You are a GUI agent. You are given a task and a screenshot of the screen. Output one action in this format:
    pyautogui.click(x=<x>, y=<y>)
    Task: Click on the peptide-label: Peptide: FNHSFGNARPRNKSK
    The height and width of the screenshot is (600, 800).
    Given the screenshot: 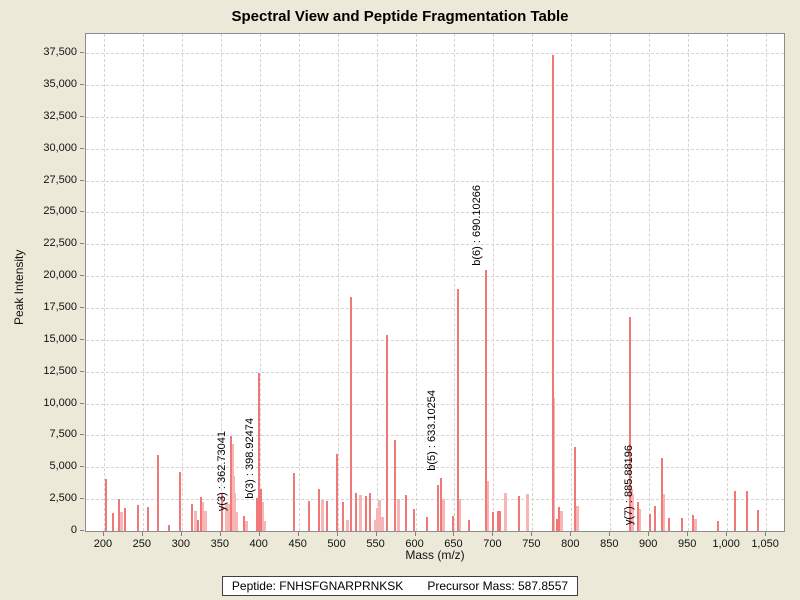 What is the action you would take?
    pyautogui.click(x=317, y=586)
    